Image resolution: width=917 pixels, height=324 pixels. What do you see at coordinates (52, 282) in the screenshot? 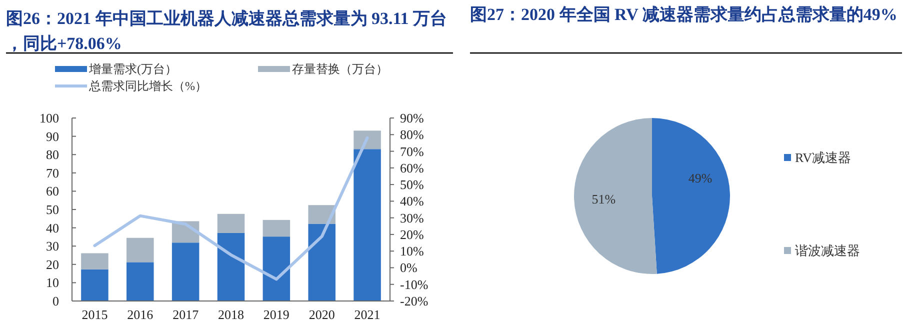
I see `y-tick-label: 10` at bounding box center [52, 282].